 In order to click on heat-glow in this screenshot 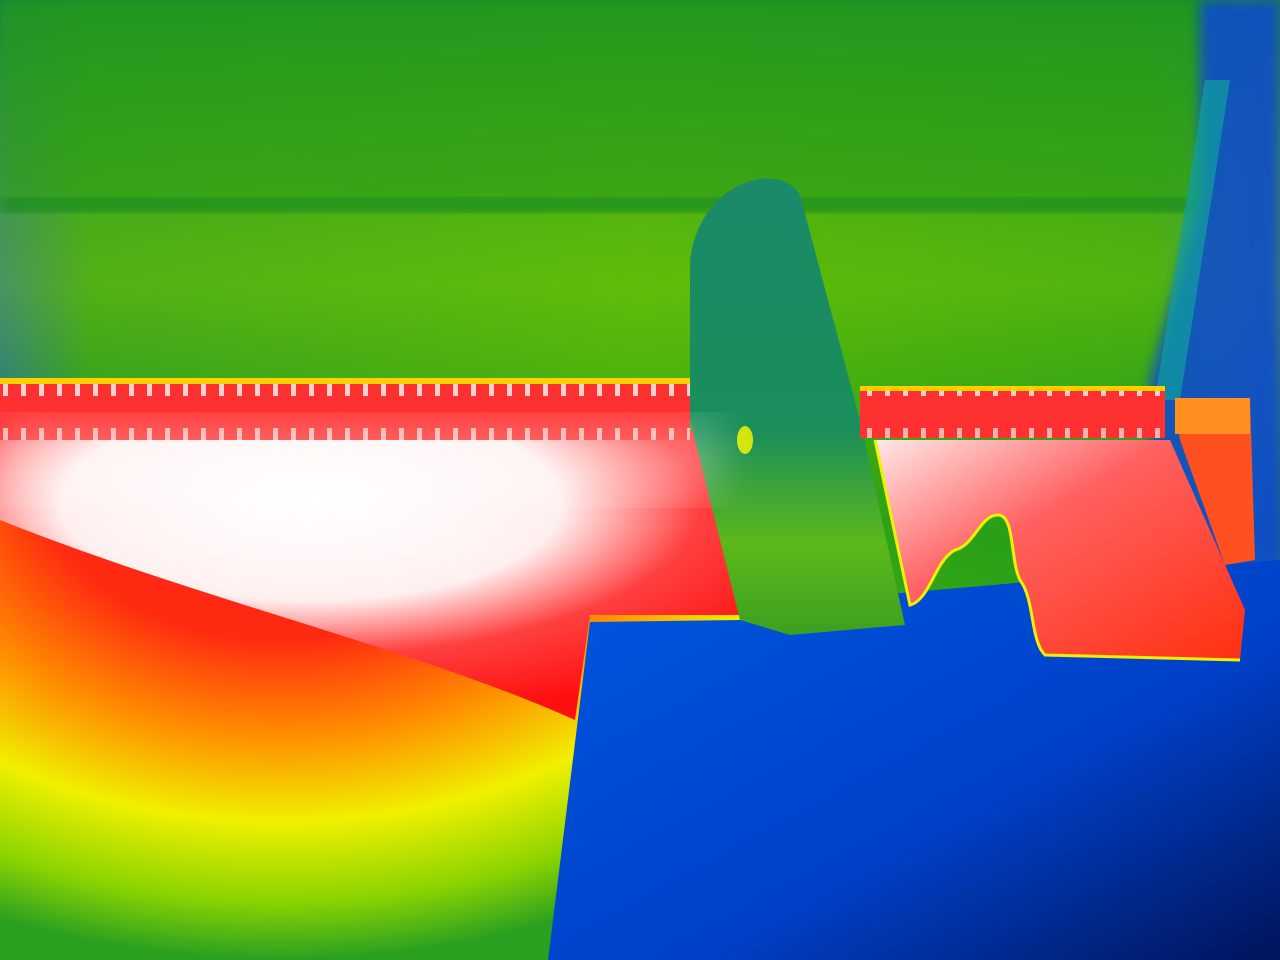, I will do `click(360, 460)`.